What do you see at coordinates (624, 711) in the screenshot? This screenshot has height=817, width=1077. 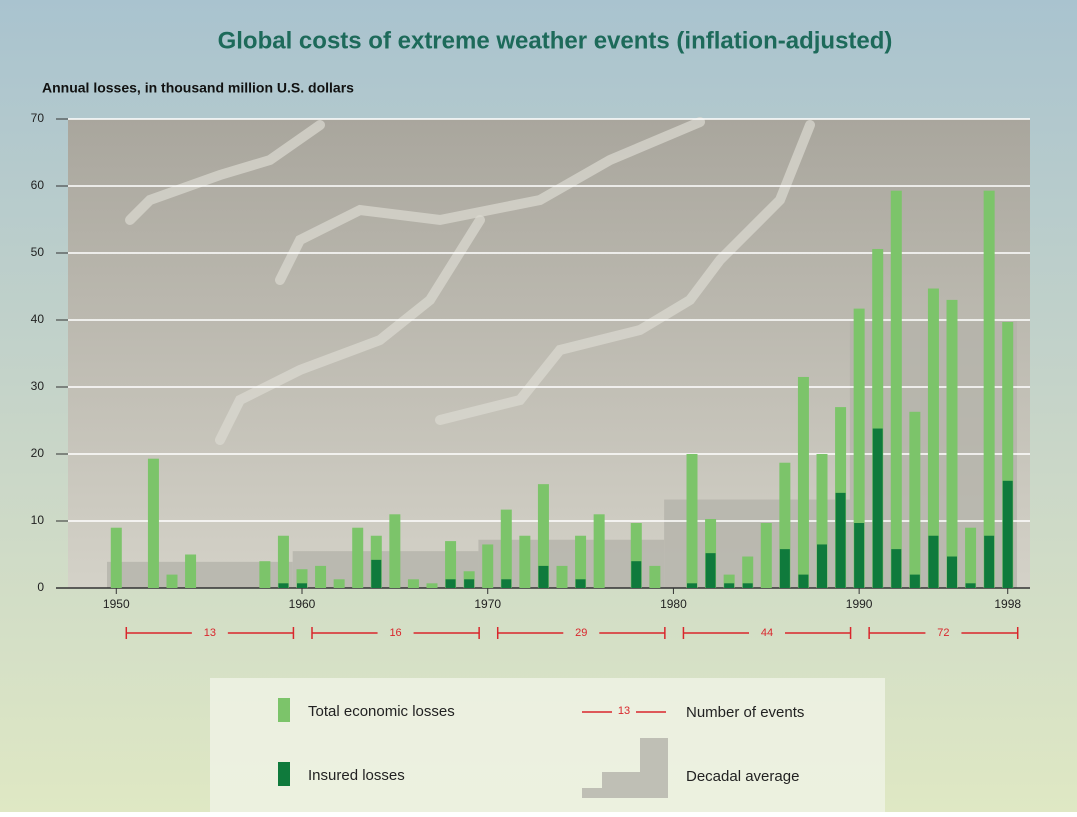 I see `legend-sample: 13` at bounding box center [624, 711].